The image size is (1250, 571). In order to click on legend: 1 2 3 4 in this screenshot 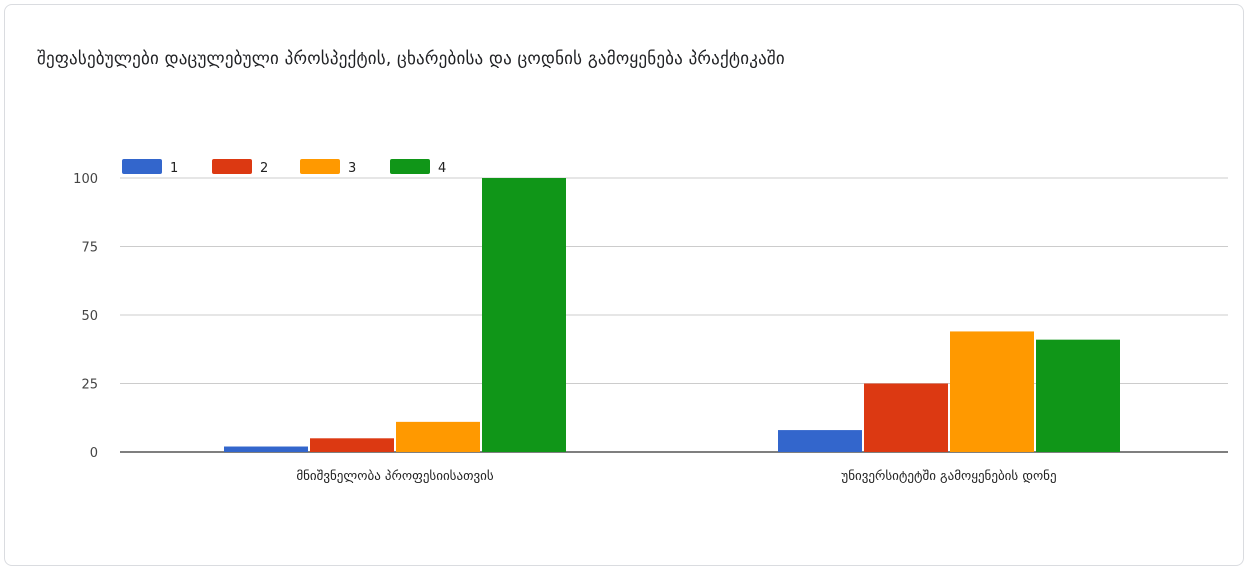, I will do `click(284, 167)`.